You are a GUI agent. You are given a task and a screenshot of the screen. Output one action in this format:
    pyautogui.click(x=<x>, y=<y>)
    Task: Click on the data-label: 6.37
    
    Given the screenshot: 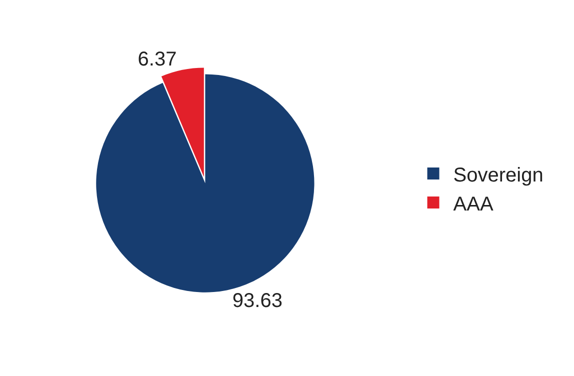 What is the action you would take?
    pyautogui.click(x=157, y=59)
    